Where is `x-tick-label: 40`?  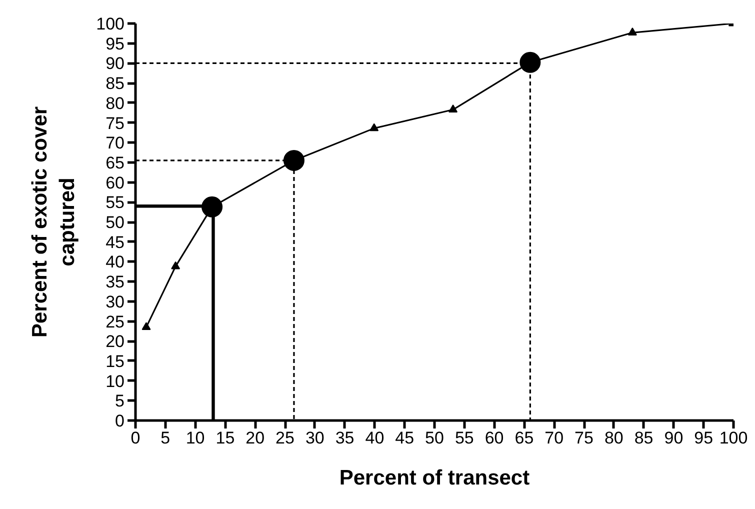 x-tick-label: 40 is located at coordinates (374, 438).